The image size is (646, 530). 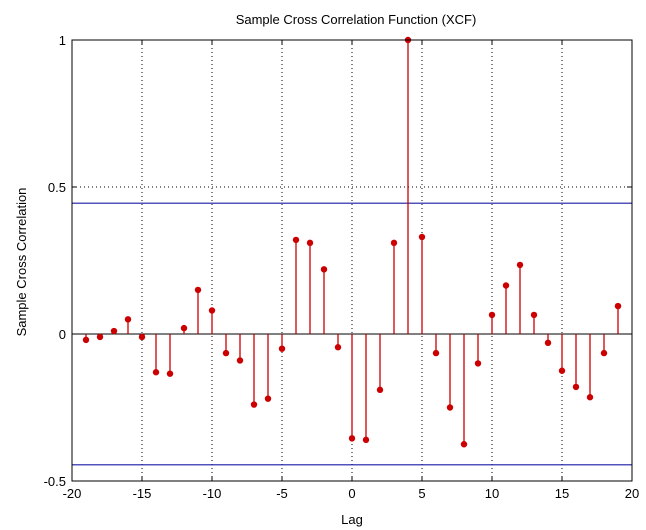 What do you see at coordinates (55, 481) in the screenshot?
I see `y-tick-label: -0.5` at bounding box center [55, 481].